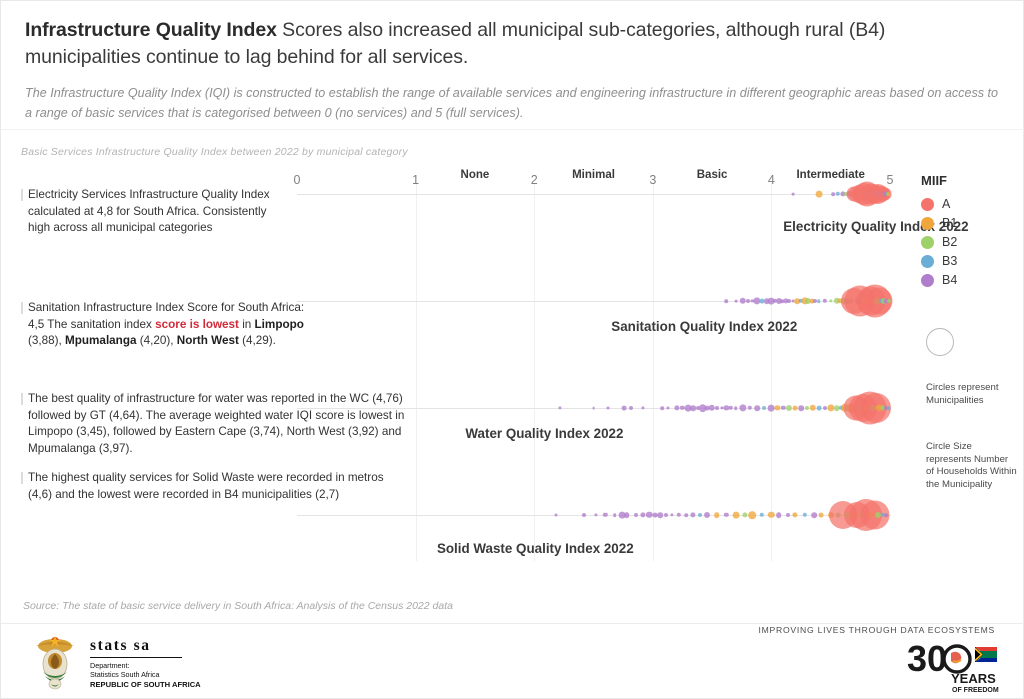 The image size is (1024, 699). Describe the element at coordinates (971, 261) in the screenshot. I see `legend-item-b3: B3` at that location.